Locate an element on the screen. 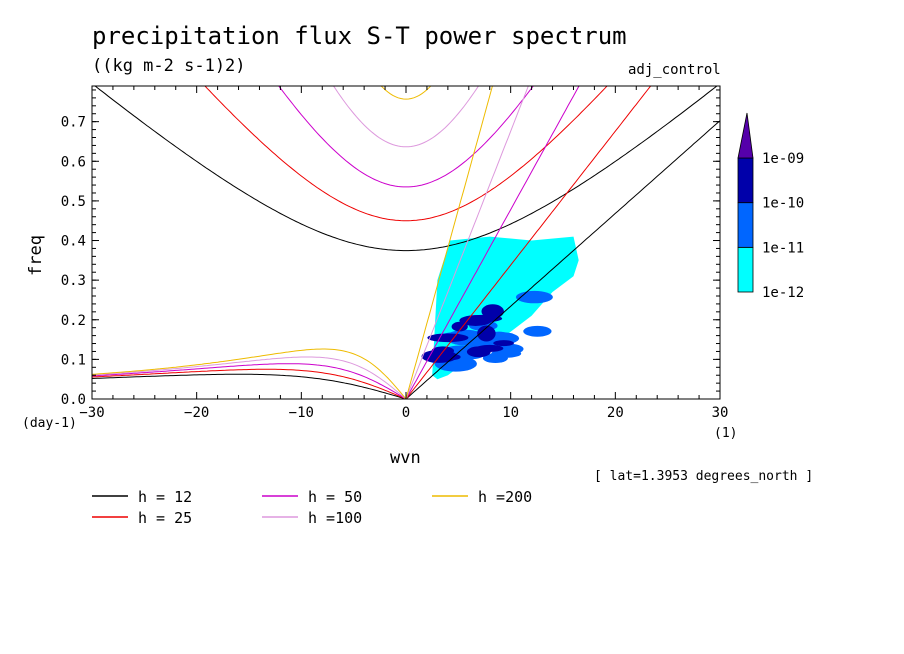 Image resolution: width=904 pixels, height=654 pixels. chart-title: precipitation flux S-T power spectrum is located at coordinates (359, 36).